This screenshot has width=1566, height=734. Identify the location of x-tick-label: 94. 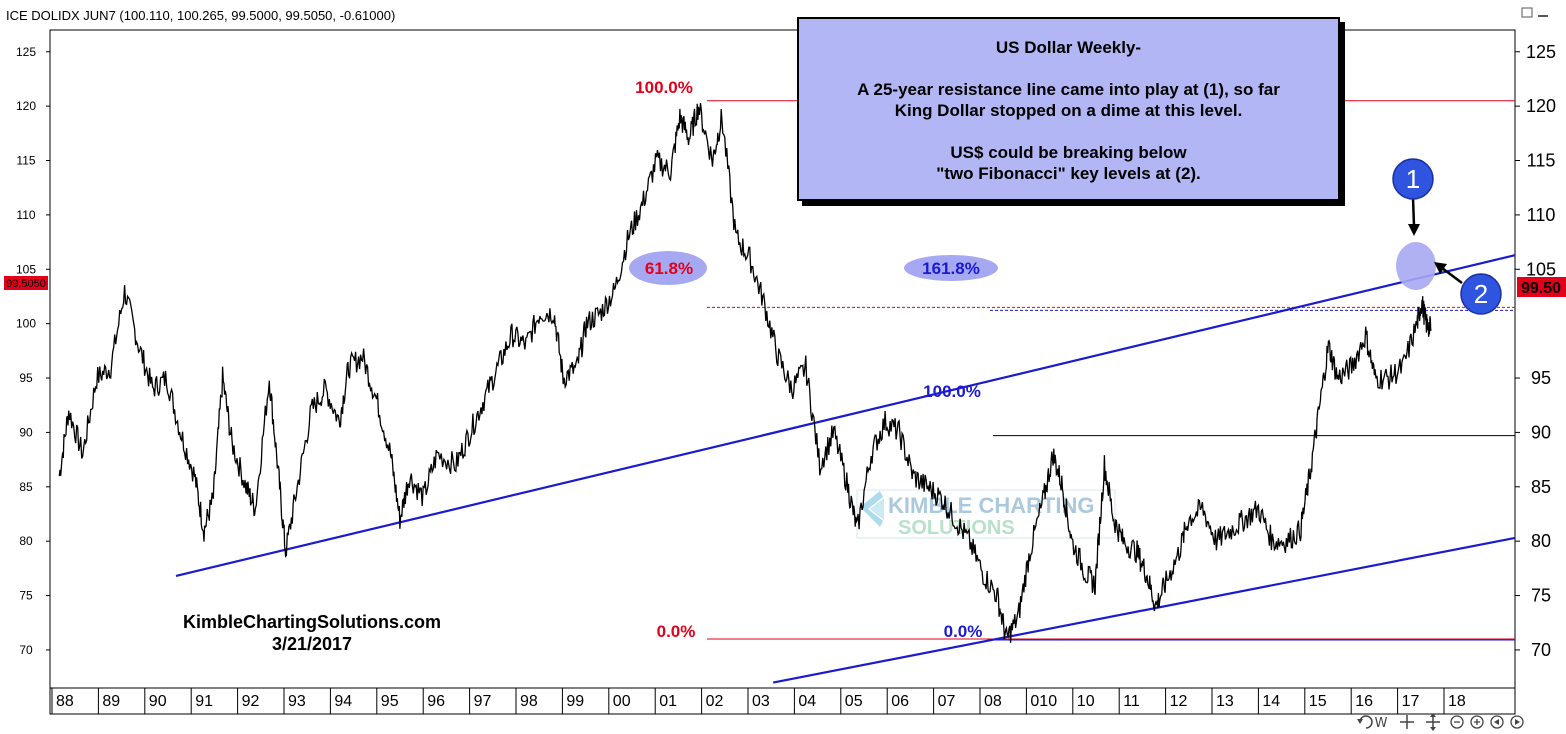
(343, 701).